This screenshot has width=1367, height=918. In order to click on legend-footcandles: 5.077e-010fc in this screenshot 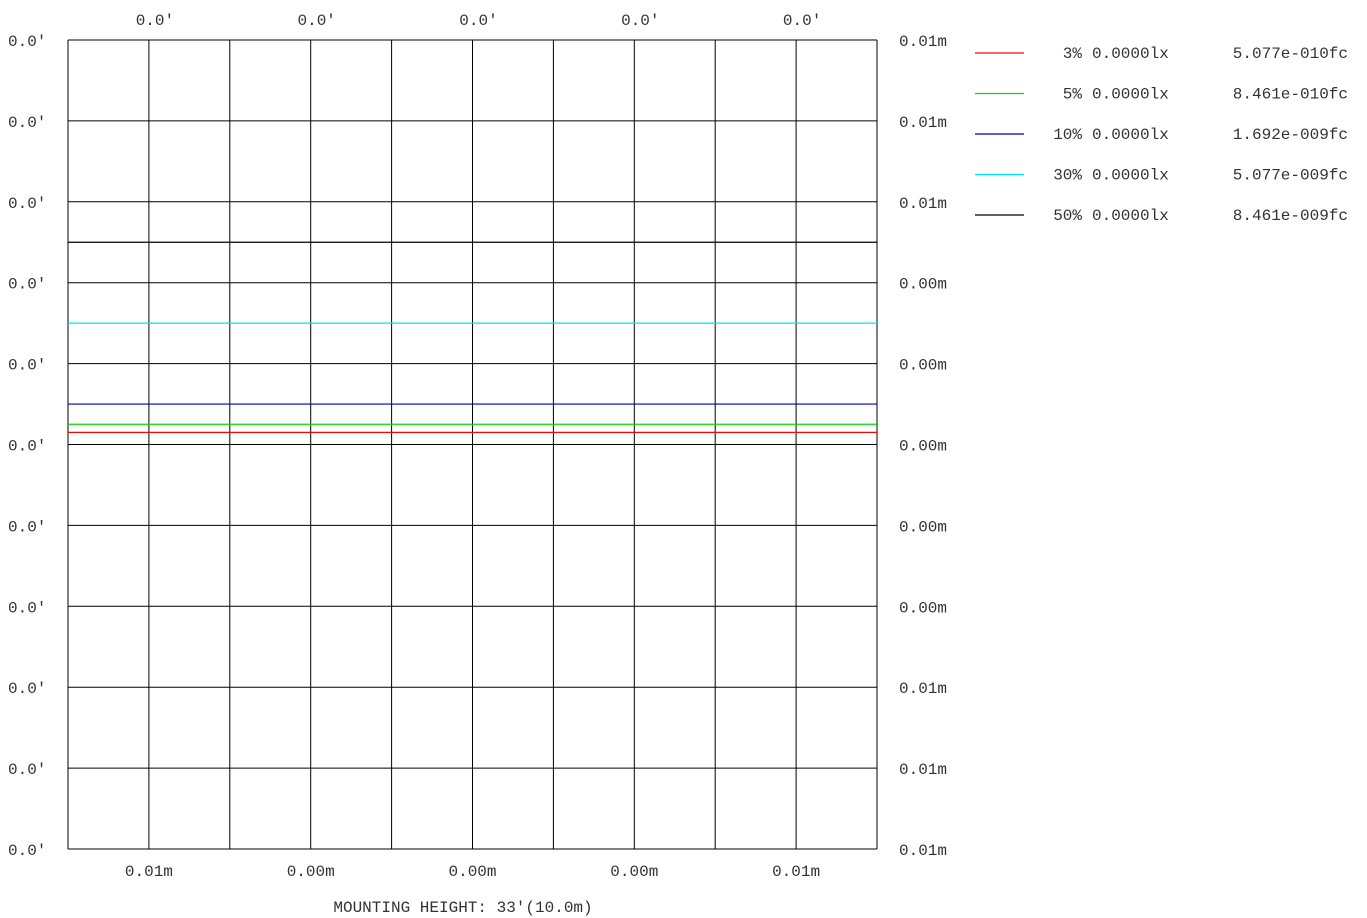, I will do `click(1290, 54)`.